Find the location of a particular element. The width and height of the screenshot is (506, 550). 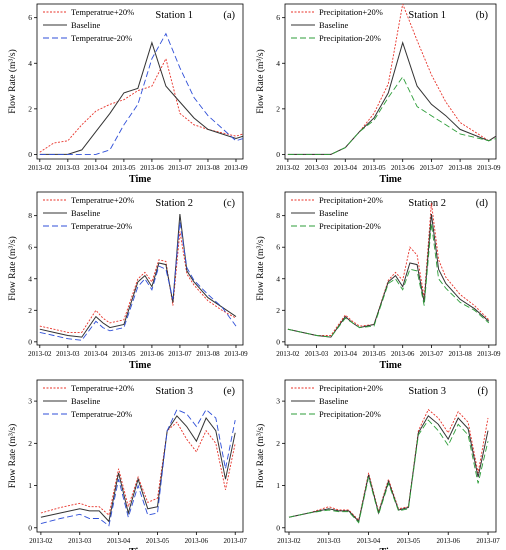

panel-label: (e) is located at coordinates (229, 391).